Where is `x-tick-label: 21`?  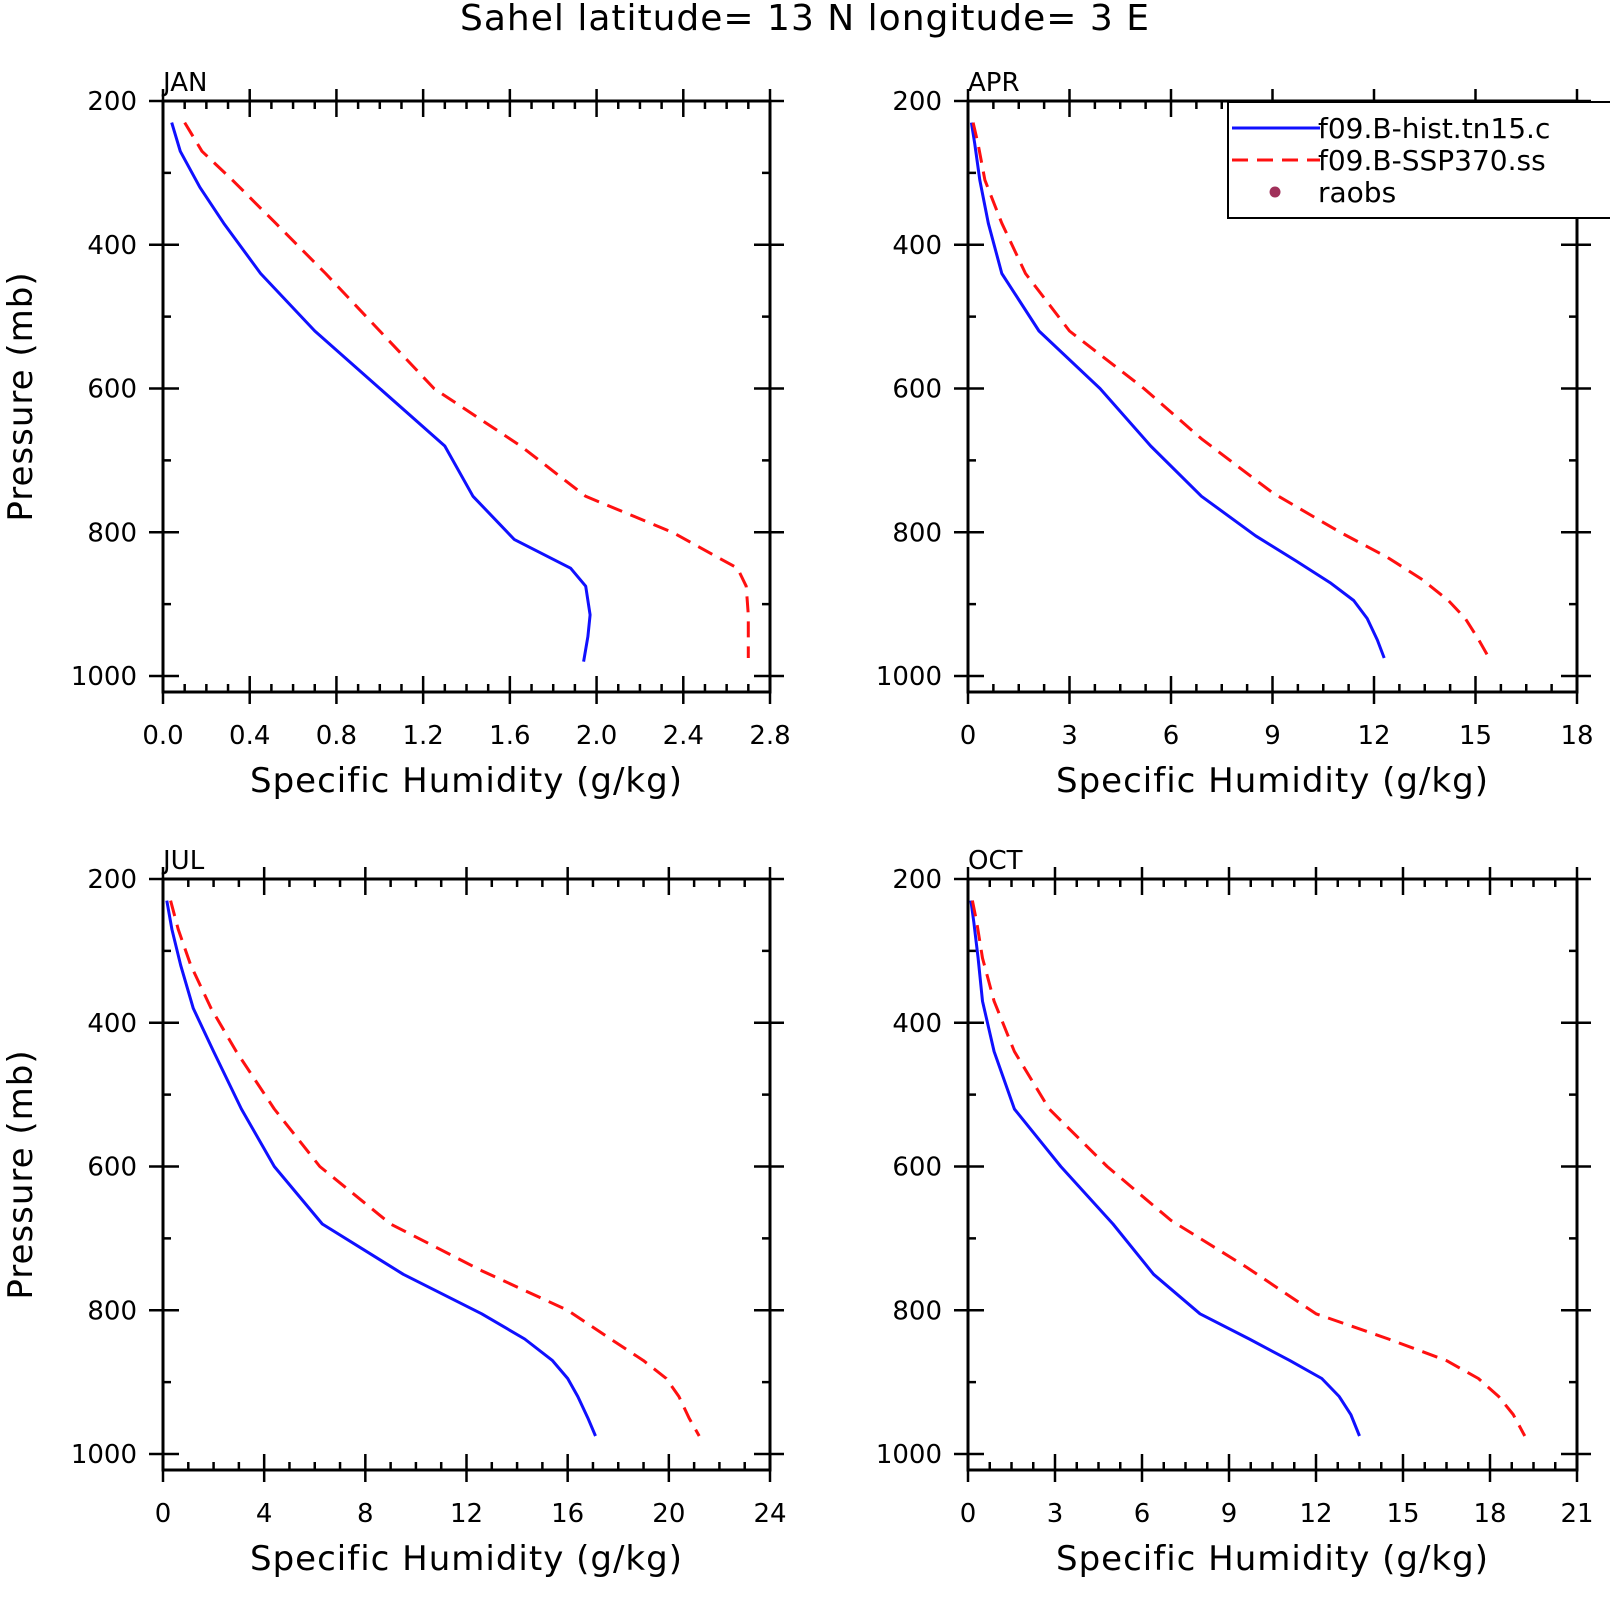
x-tick-label: 21 is located at coordinates (1576, 1514).